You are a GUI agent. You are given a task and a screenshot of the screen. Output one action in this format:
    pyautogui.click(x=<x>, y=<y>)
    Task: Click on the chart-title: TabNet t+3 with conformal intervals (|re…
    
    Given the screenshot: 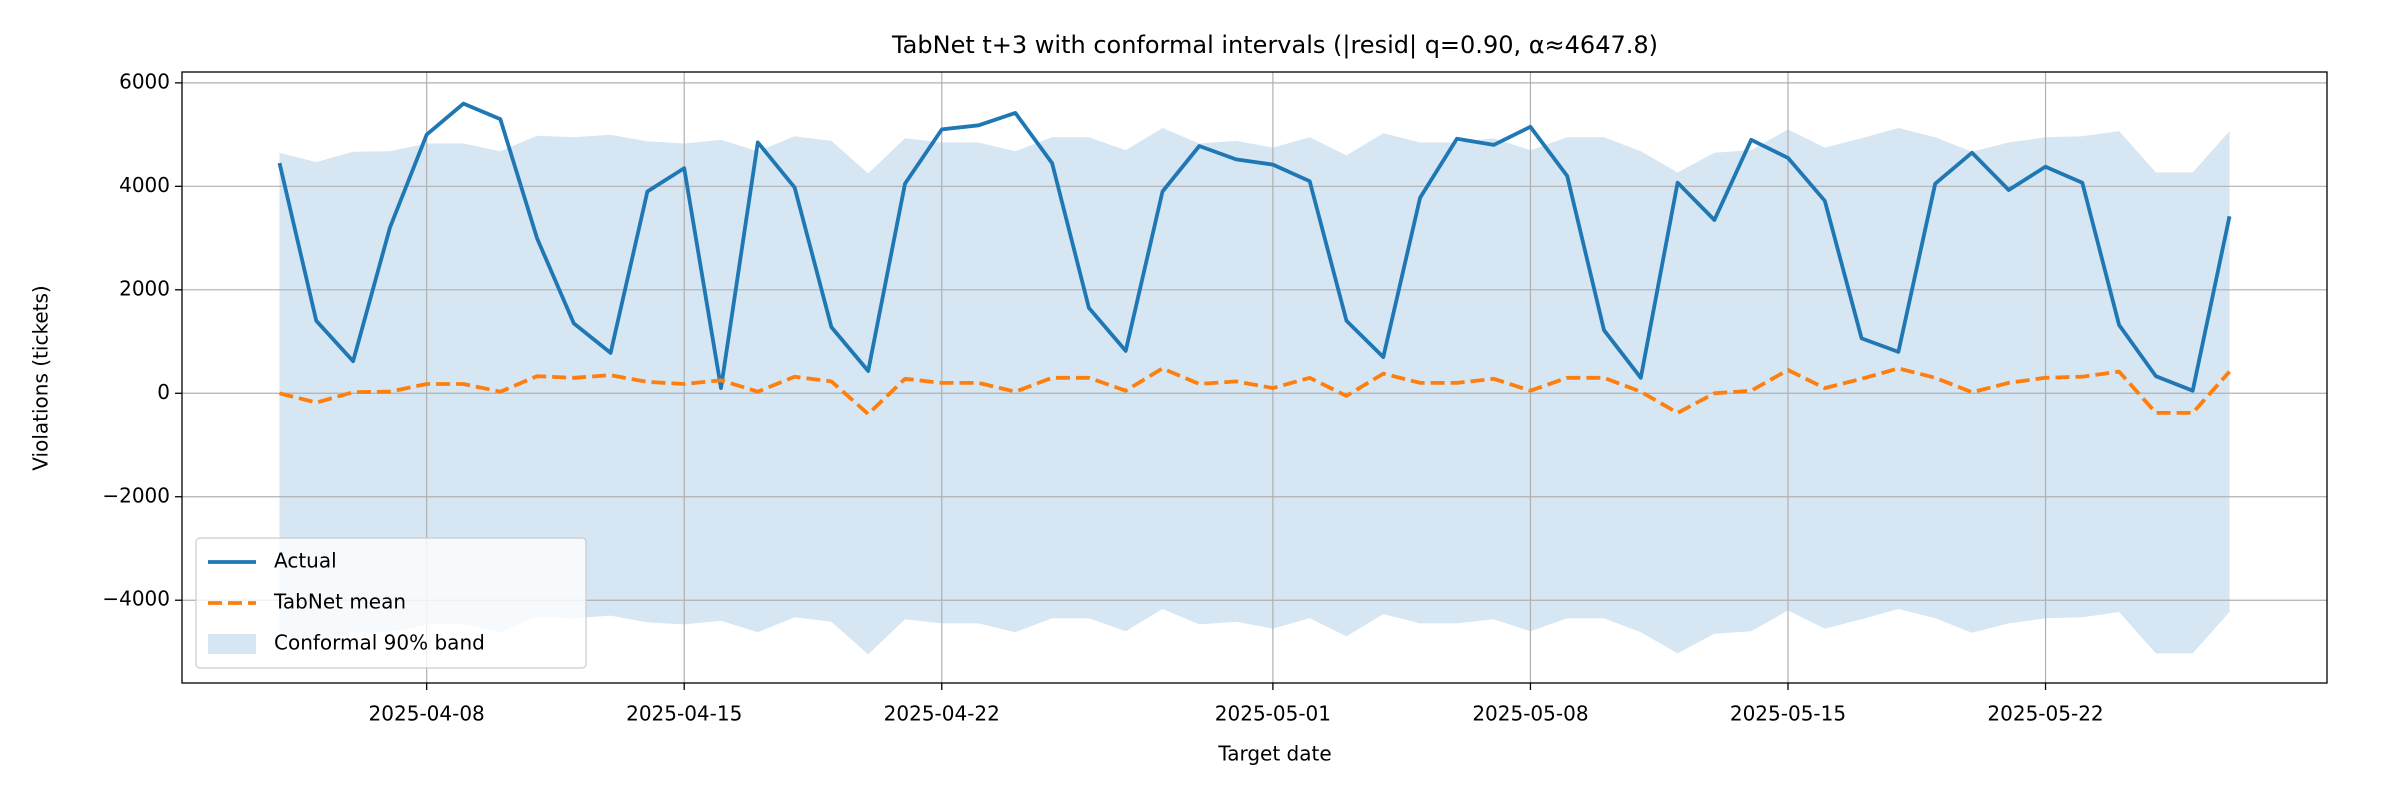 What is the action you would take?
    pyautogui.click(x=1274, y=45)
    